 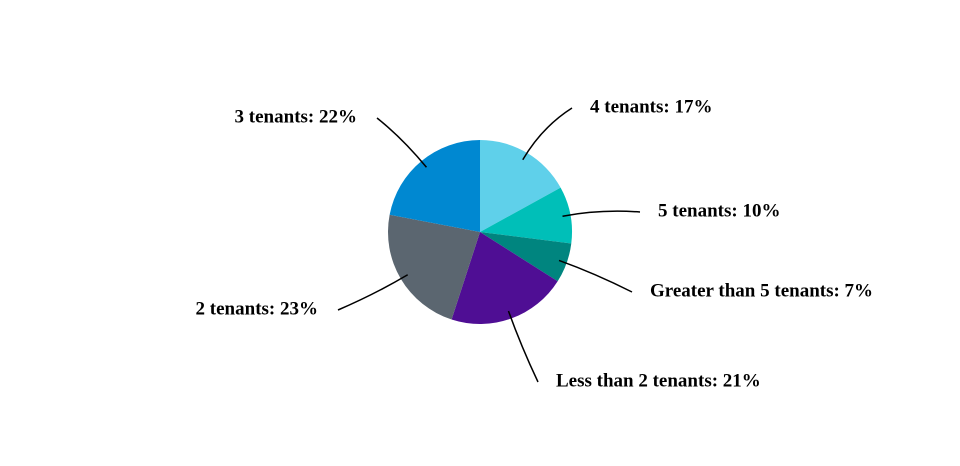 I want to click on data-label: 4 tenants: 17%, so click(x=651, y=106).